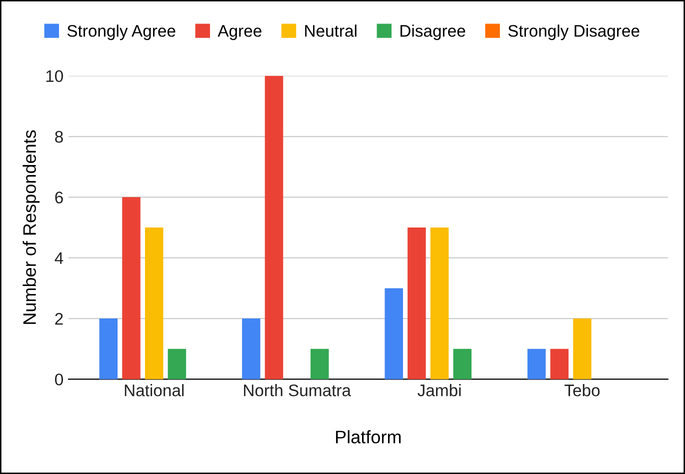 Image resolution: width=685 pixels, height=474 pixels. I want to click on x-axis-title: Platform, so click(368, 437).